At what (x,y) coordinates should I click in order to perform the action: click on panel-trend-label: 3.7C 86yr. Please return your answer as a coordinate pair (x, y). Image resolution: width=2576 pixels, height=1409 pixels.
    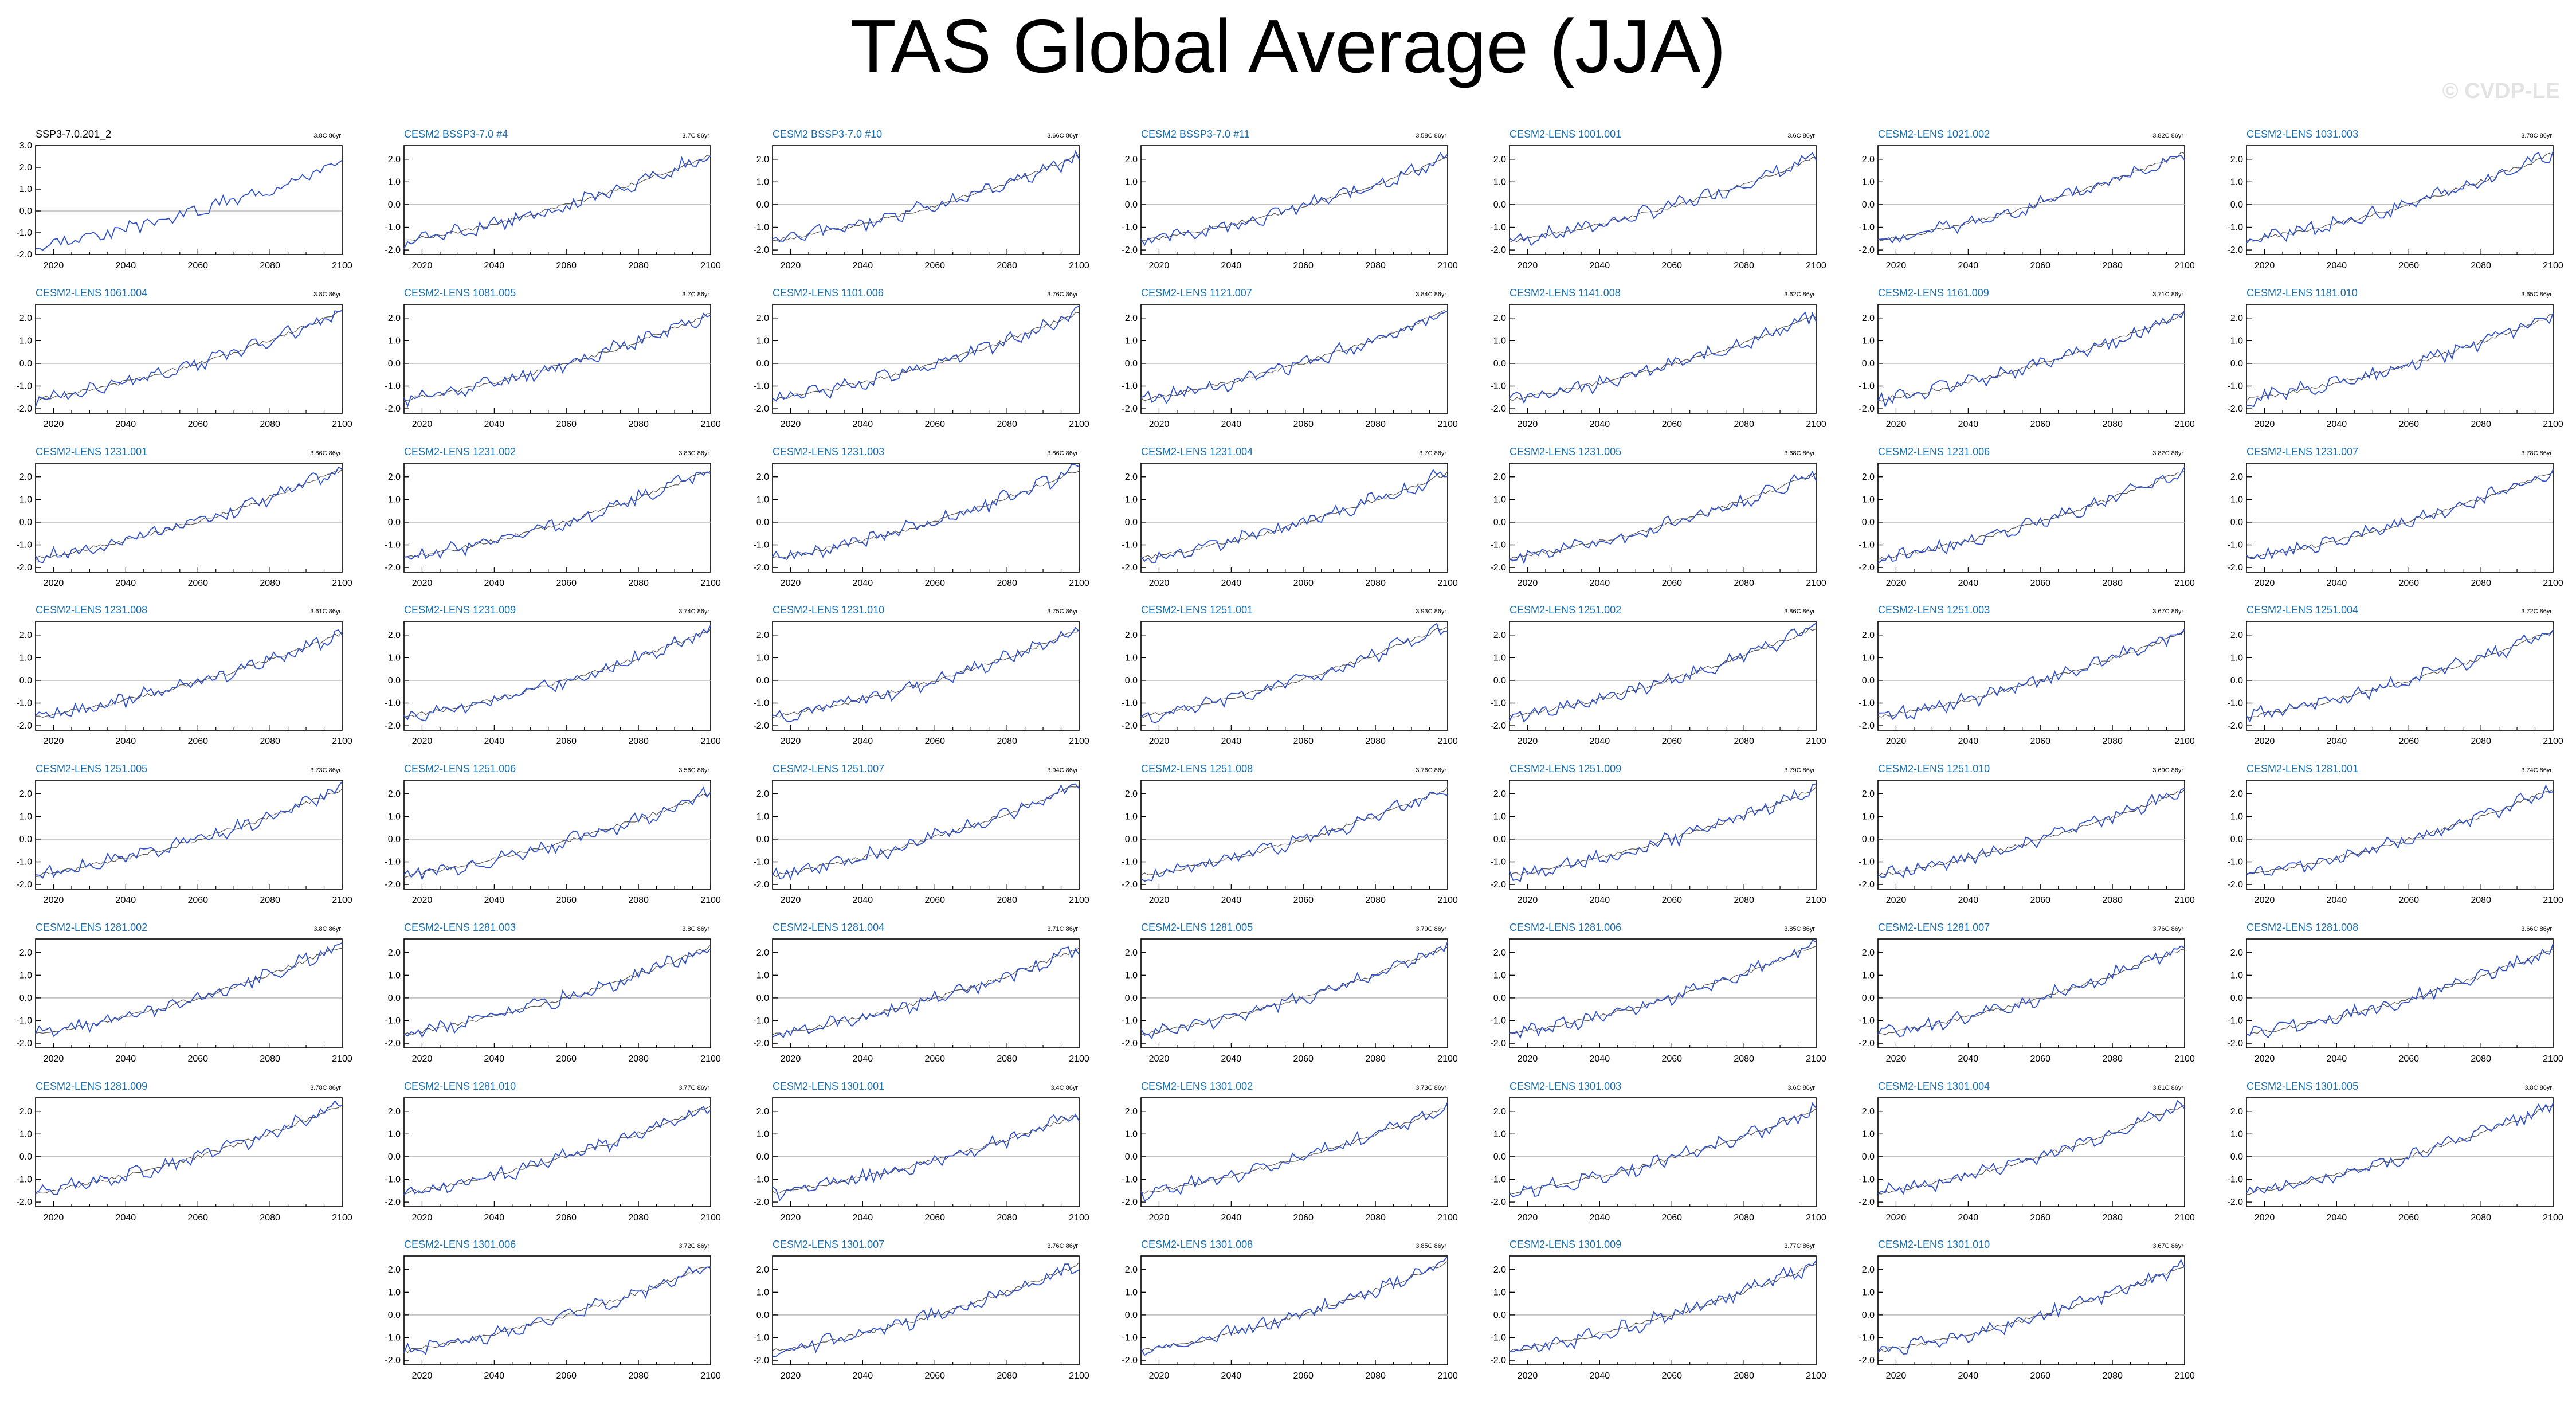
    Looking at the image, I should click on (695, 135).